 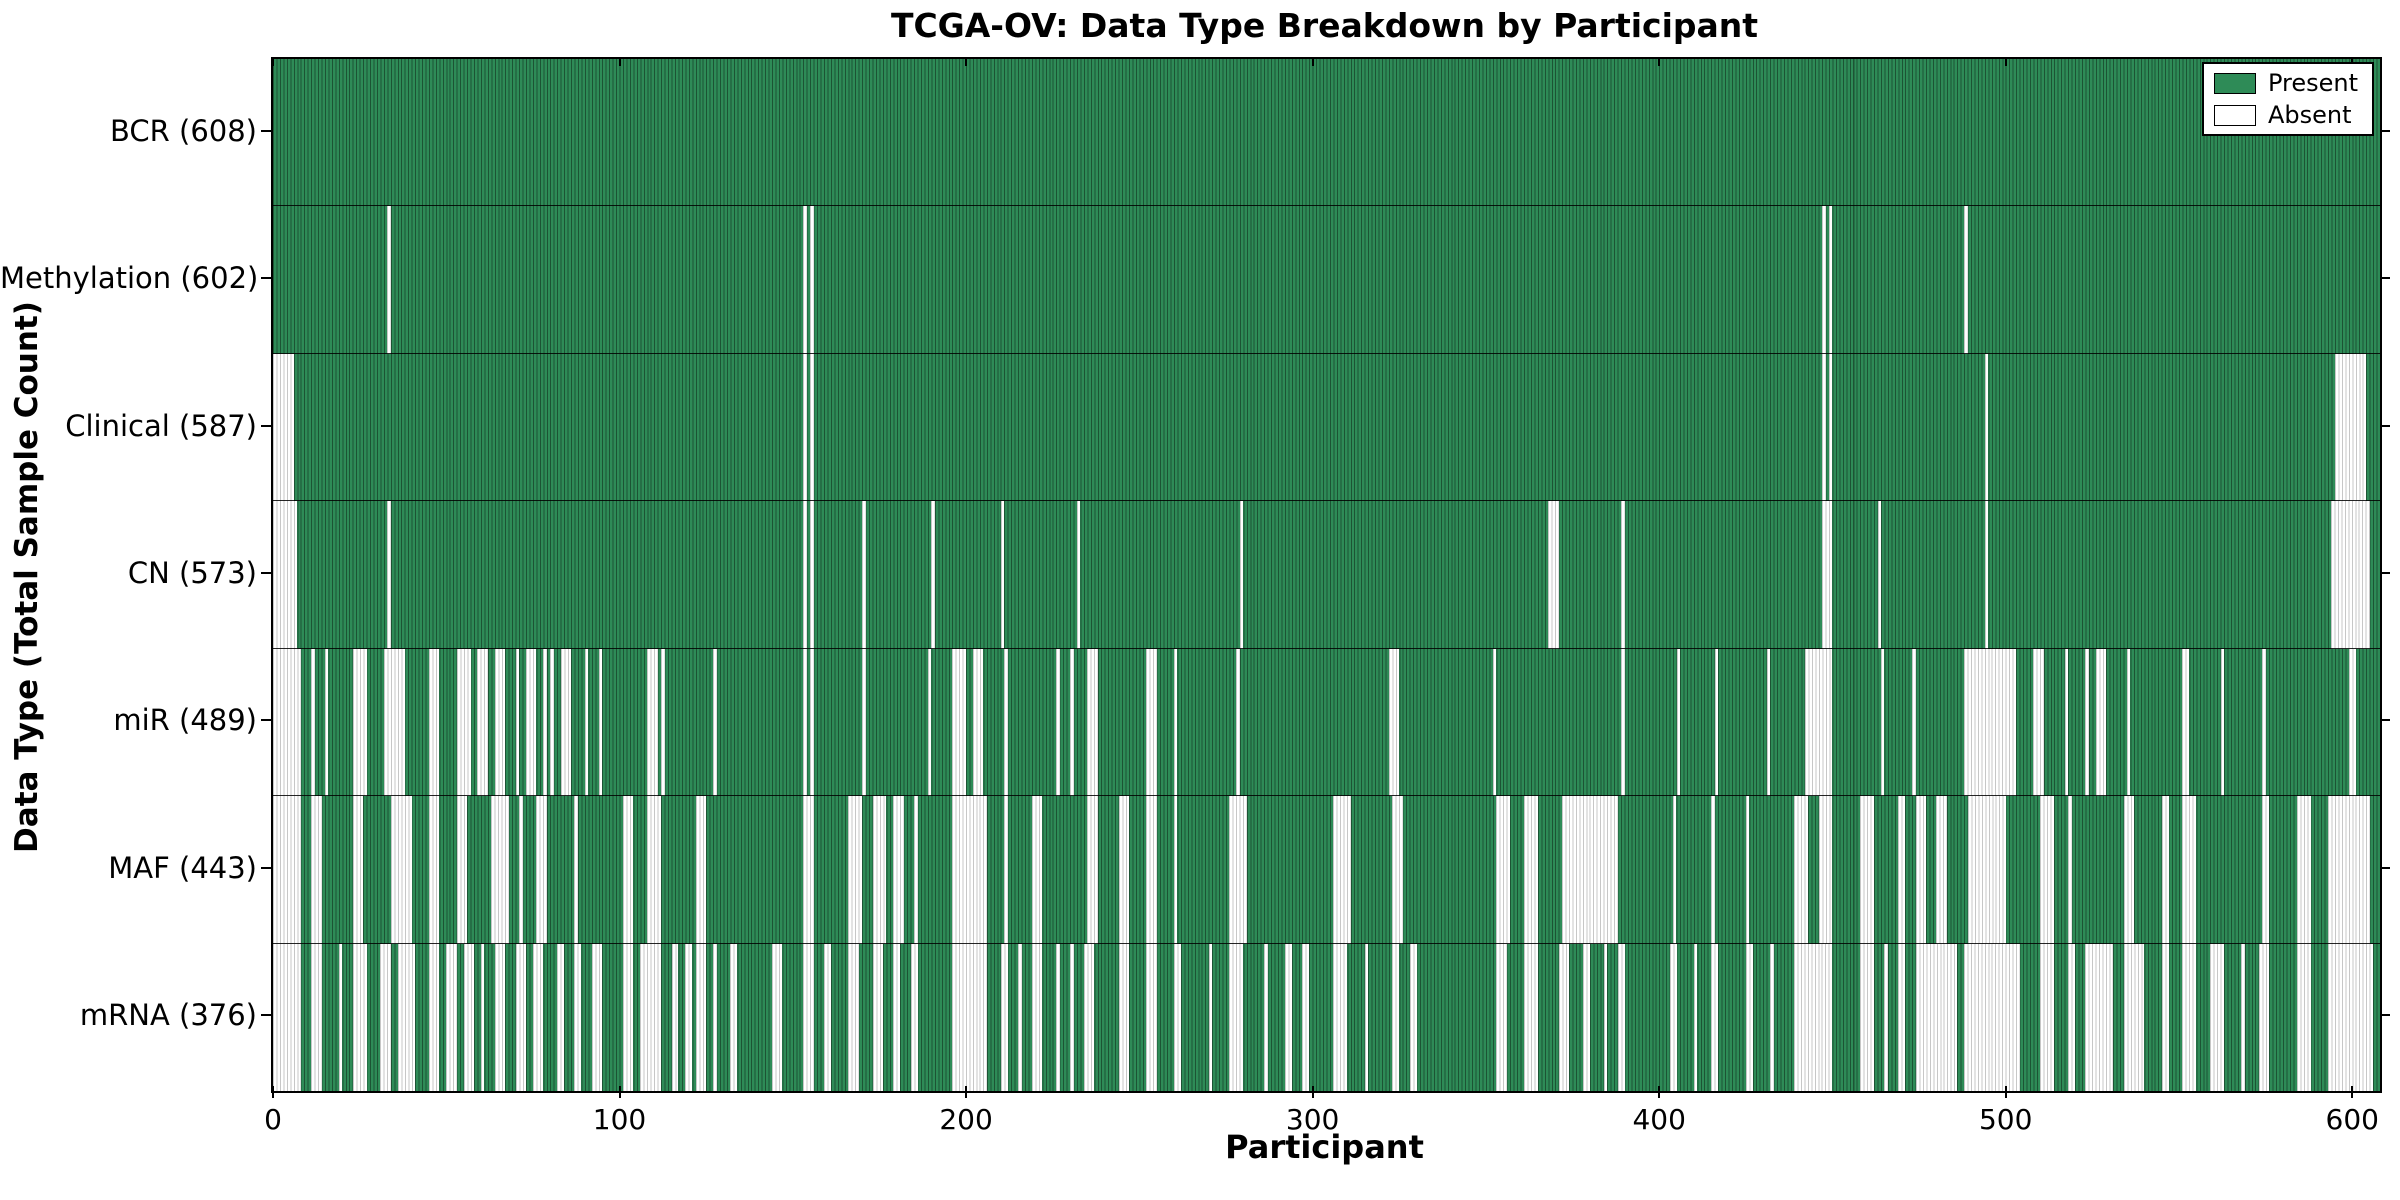 What do you see at coordinates (1326, 280) in the screenshot?
I see `heatmap-row-methylation` at bounding box center [1326, 280].